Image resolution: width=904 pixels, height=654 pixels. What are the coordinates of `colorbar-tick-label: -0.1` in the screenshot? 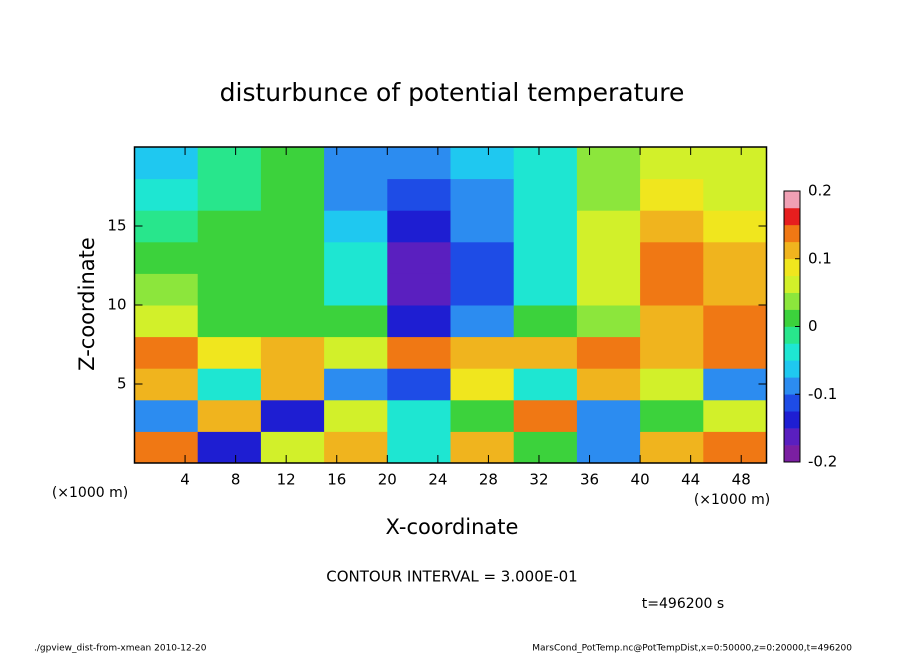 It's located at (822, 394).